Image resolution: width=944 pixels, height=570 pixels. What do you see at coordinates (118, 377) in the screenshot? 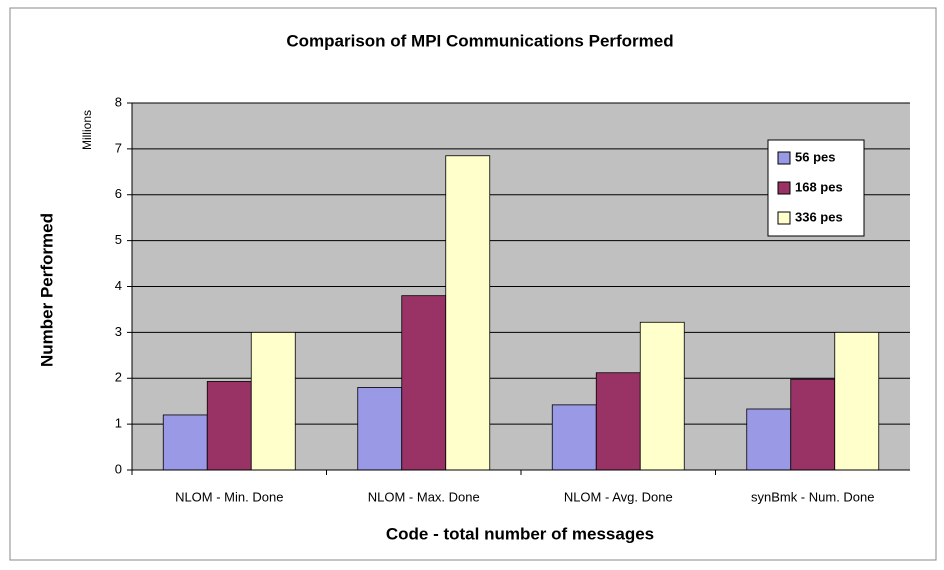
I see `y-tick-label: 2` at bounding box center [118, 377].